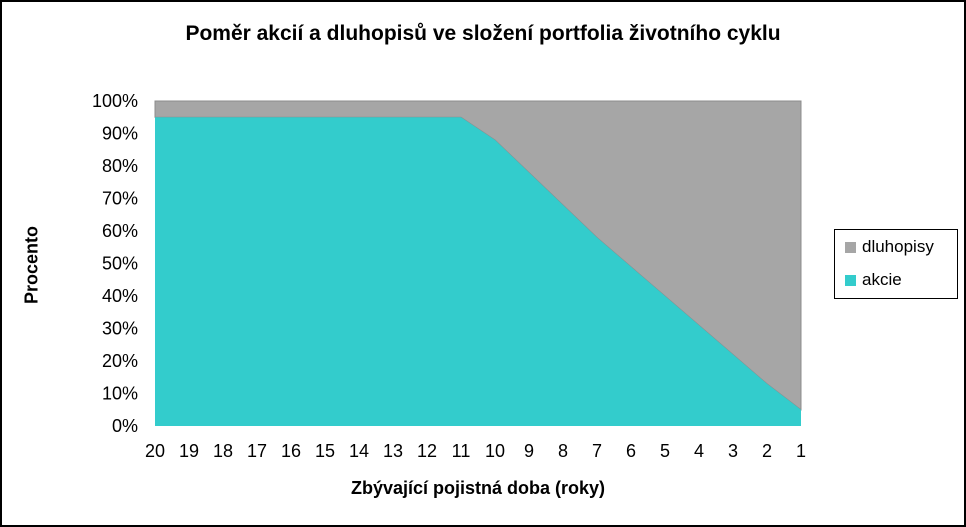  What do you see at coordinates (495, 451) in the screenshot?
I see `x-tick-label: 10` at bounding box center [495, 451].